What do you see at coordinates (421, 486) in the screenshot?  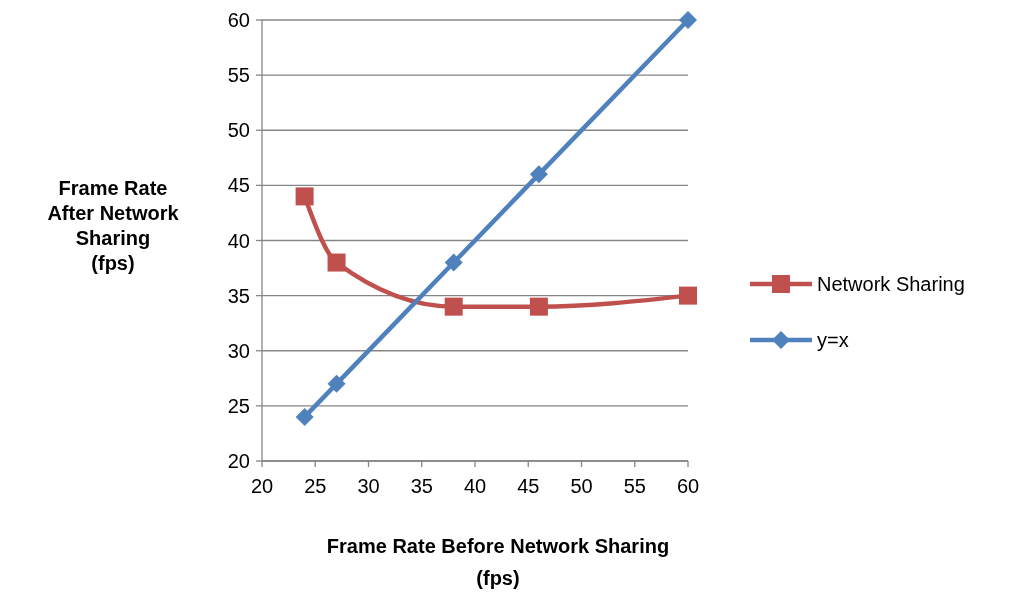 I see `x-tick-label: 35` at bounding box center [421, 486].